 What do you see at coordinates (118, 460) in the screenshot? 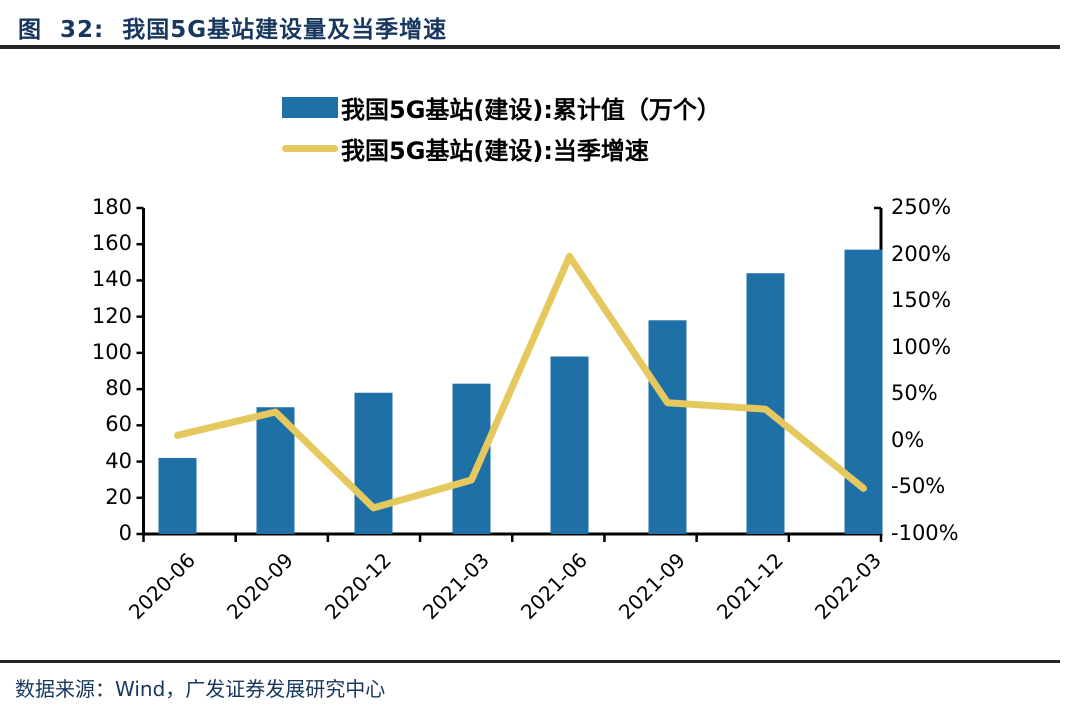
I see `left-axis-tick-label: 40` at bounding box center [118, 460].